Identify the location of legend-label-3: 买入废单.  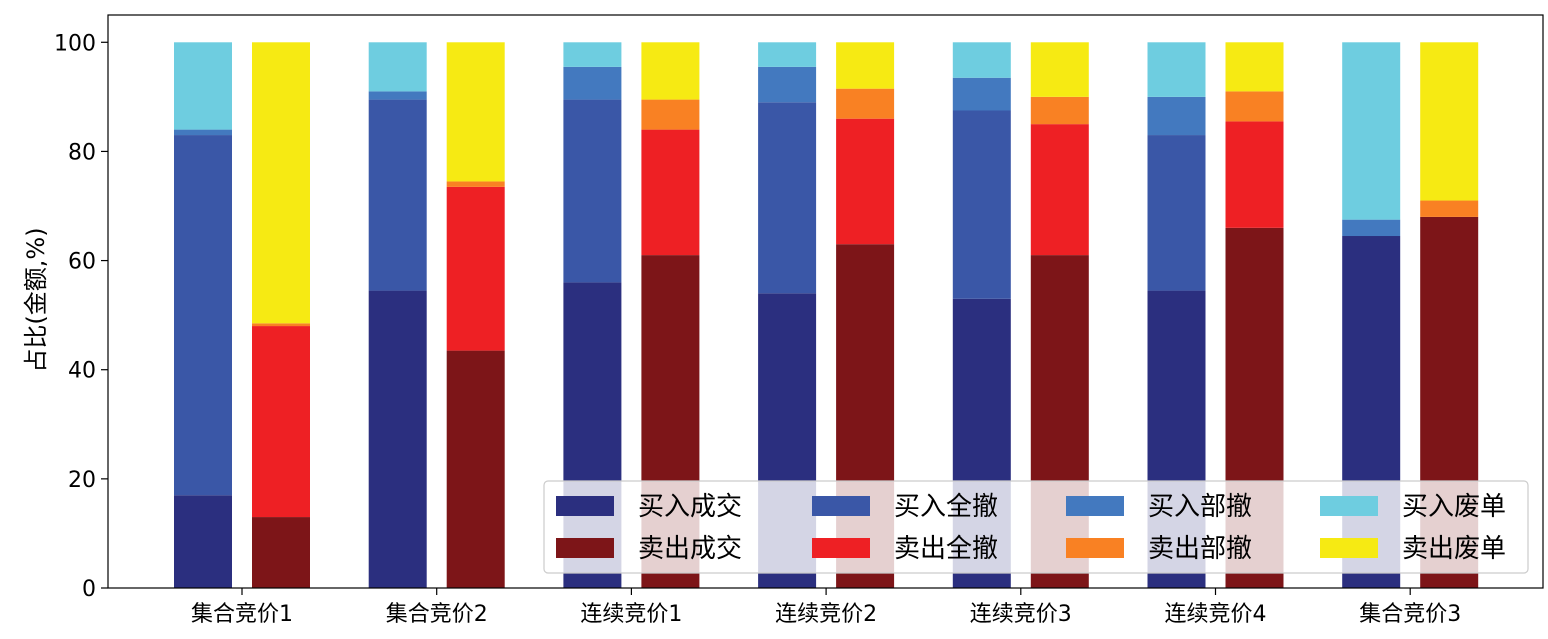
(1454, 507).